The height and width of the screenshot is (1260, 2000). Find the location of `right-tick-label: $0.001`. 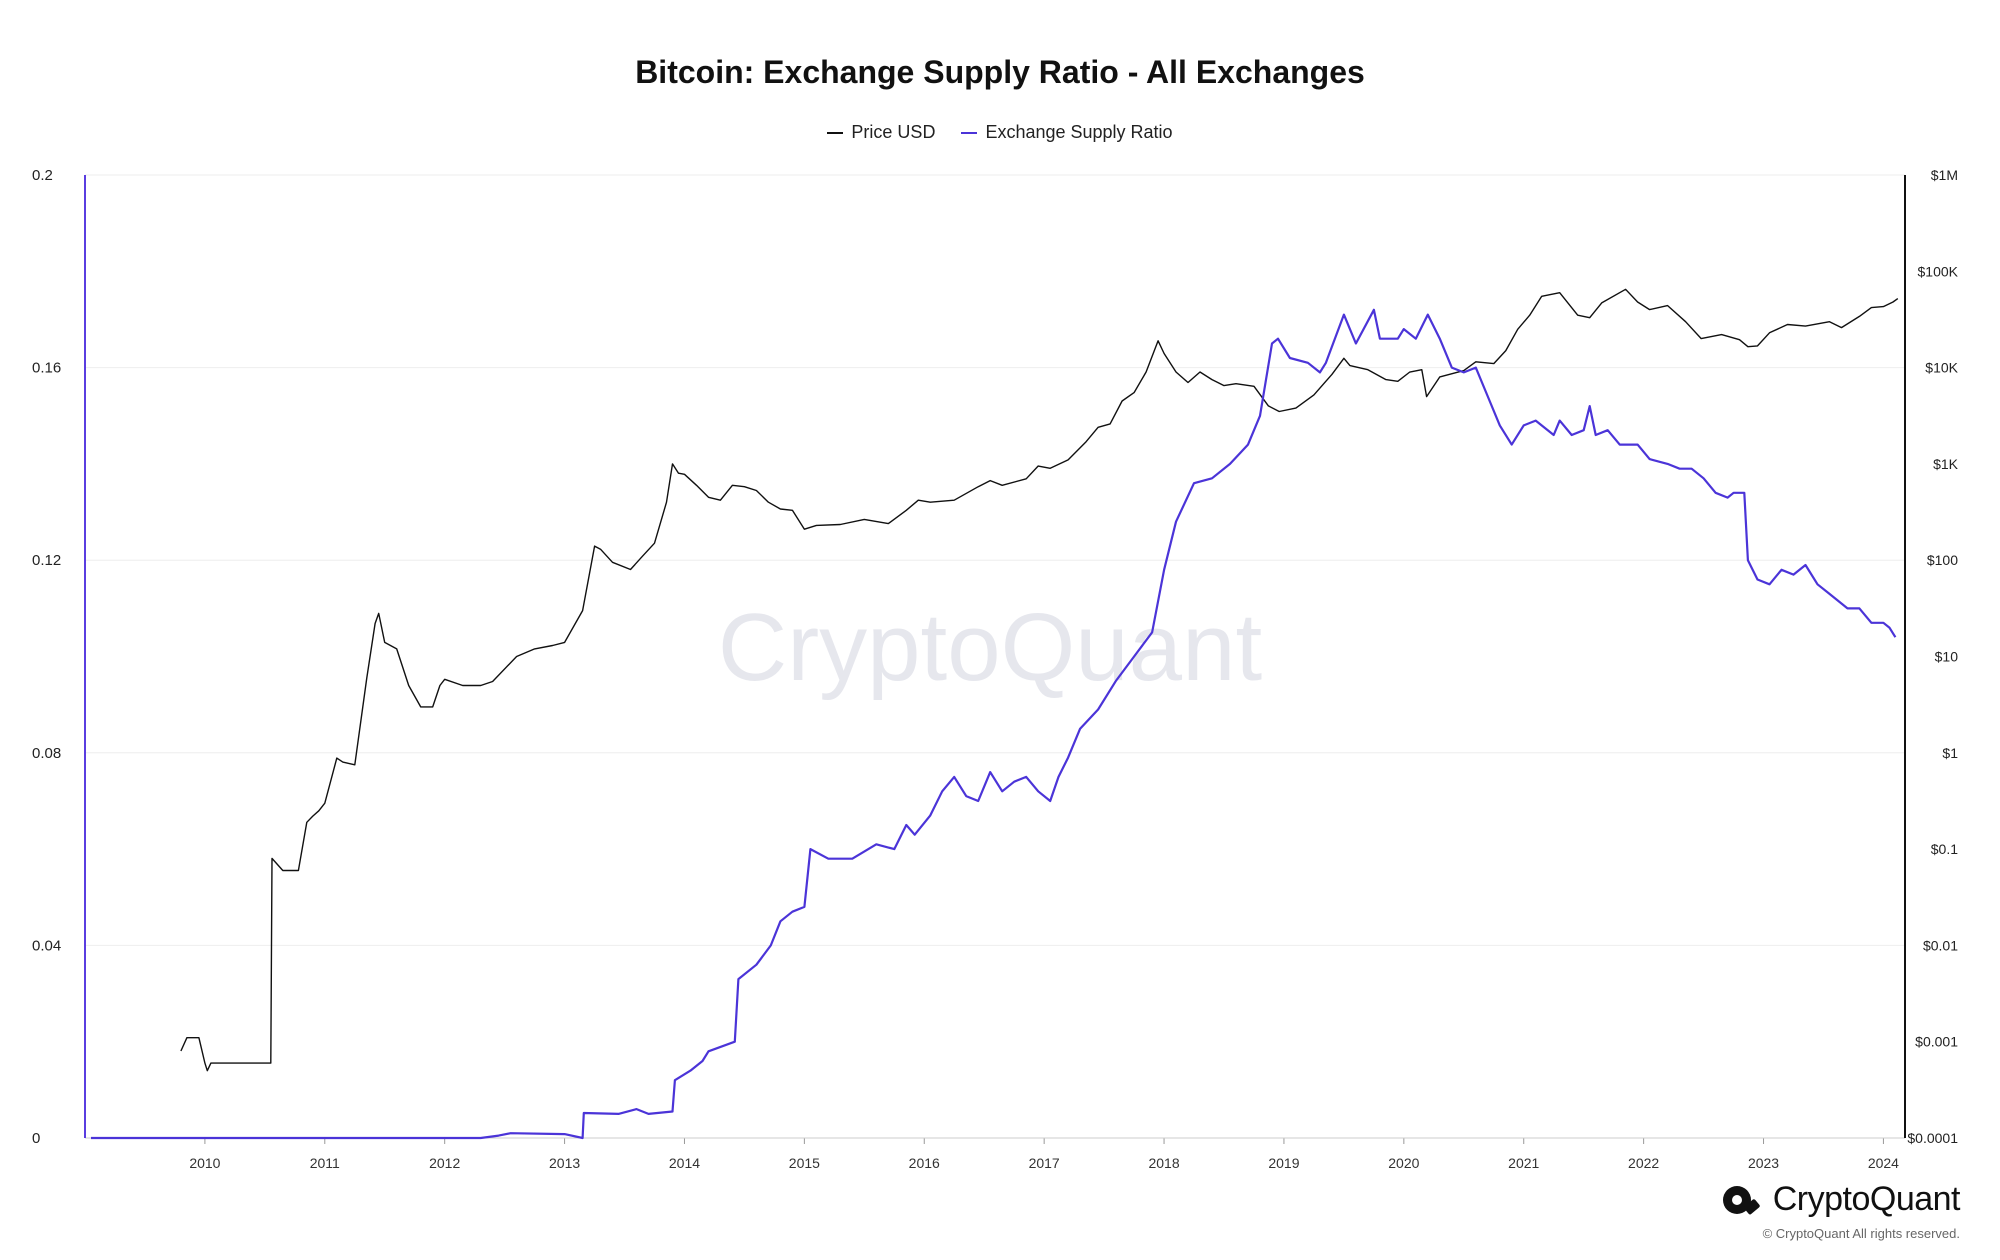

right-tick-label: $0.001 is located at coordinates (1936, 1042).